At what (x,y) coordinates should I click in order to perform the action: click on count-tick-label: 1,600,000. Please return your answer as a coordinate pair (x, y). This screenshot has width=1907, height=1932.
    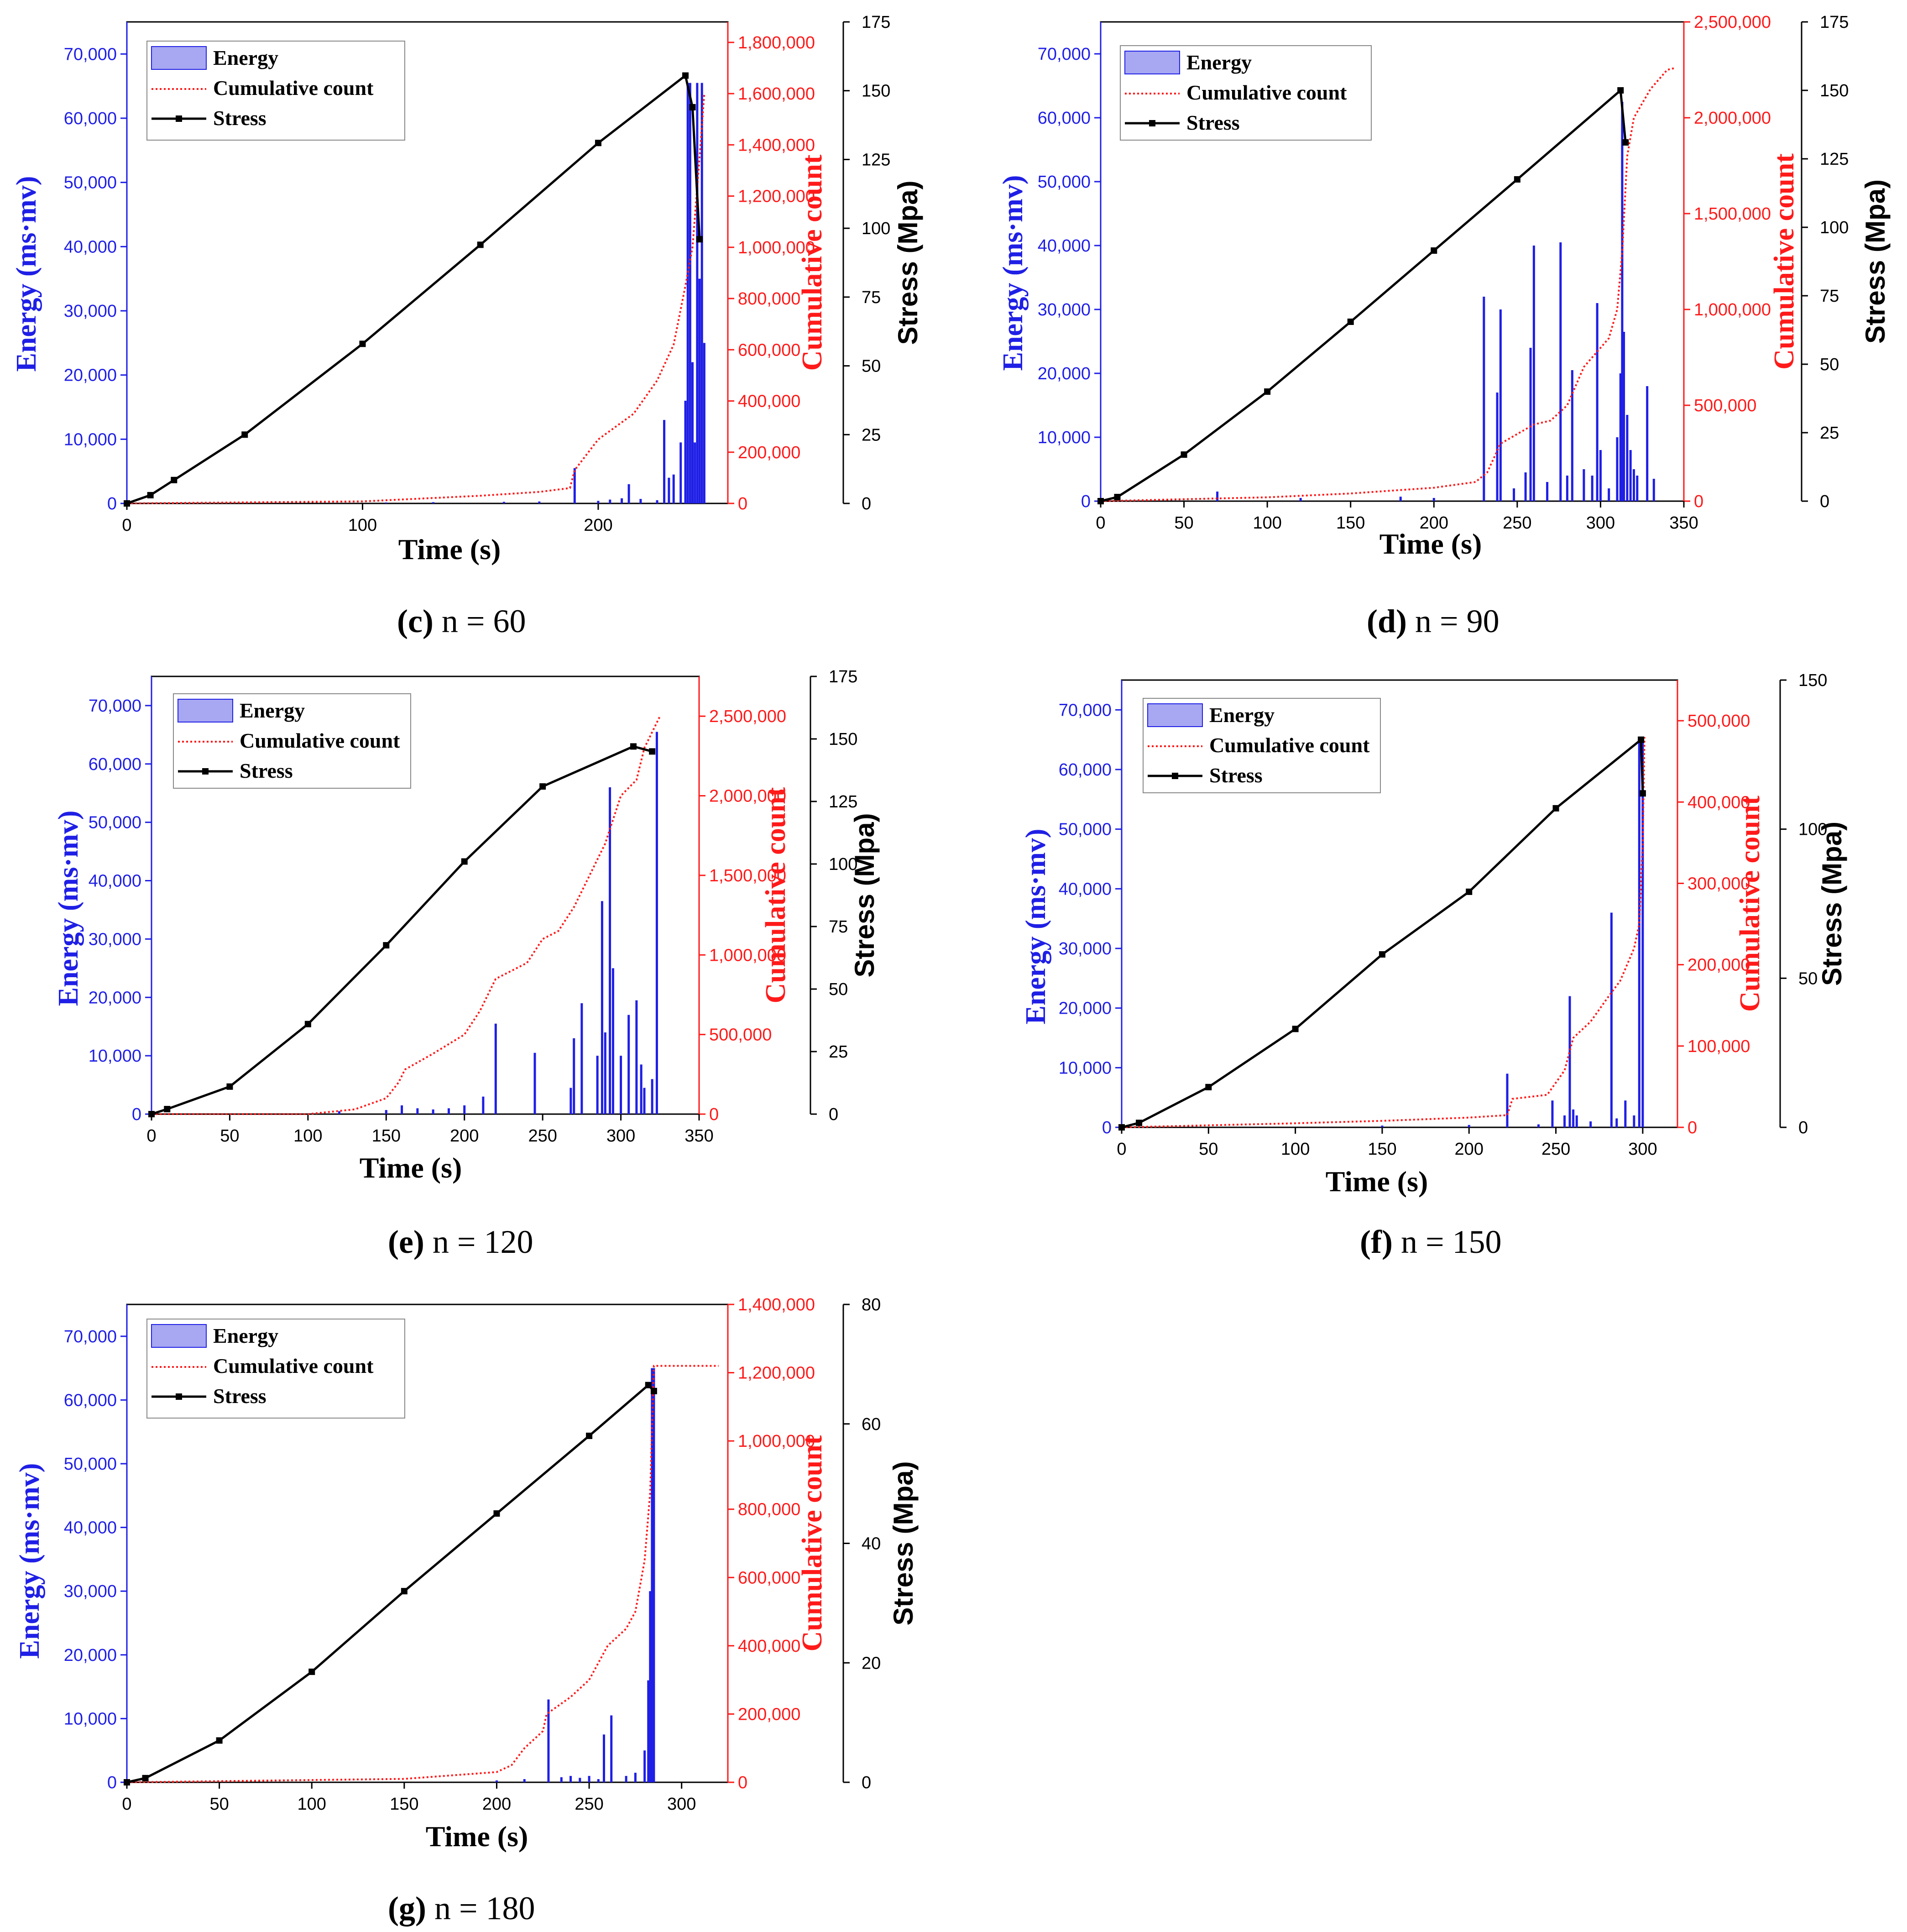
    Looking at the image, I should click on (776, 94).